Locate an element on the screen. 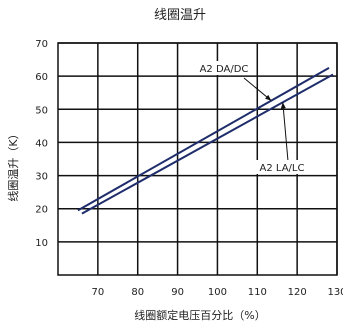 Image resolution: width=343 pixels, height=331 pixels. x-tick-label: 120 is located at coordinates (297, 292).